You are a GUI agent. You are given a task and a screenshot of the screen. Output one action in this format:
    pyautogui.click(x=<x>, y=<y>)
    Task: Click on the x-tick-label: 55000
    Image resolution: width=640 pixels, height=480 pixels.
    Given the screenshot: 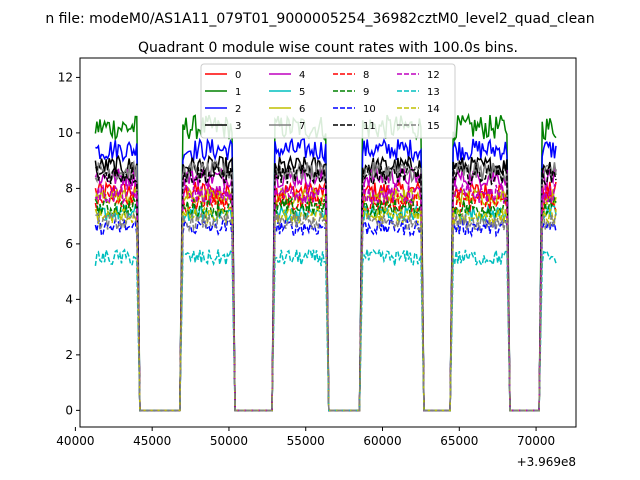 What is the action you would take?
    pyautogui.click(x=306, y=441)
    